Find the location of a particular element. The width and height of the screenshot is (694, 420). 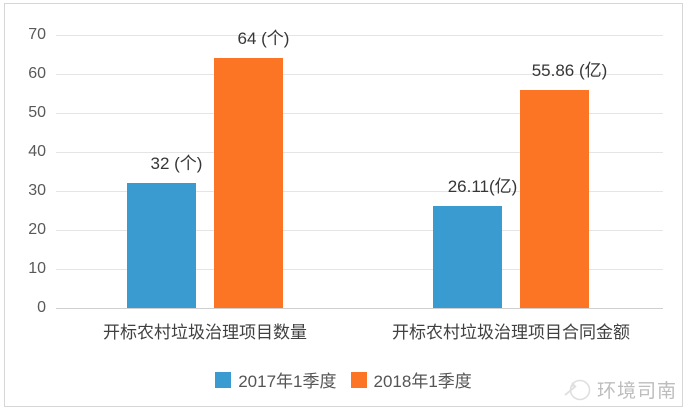

data-label-series0-group1: 26.11(亿) is located at coordinates (482, 187).